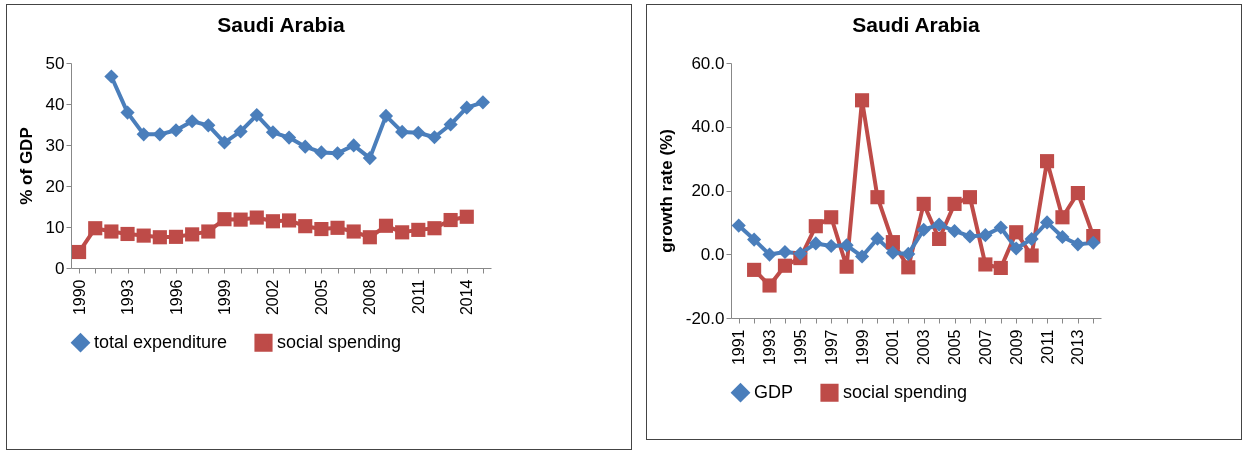 This screenshot has width=1251, height=454. What do you see at coordinates (705, 318) in the screenshot?
I see `y-tick-label: -20.0` at bounding box center [705, 318].